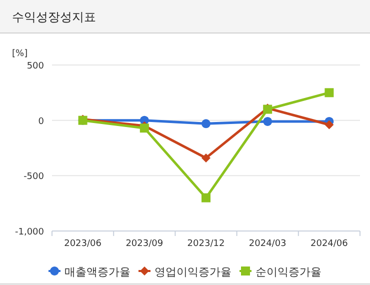  Describe the element at coordinates (20, 54) in the screenshot. I see `y-axis-title: [%]` at that location.